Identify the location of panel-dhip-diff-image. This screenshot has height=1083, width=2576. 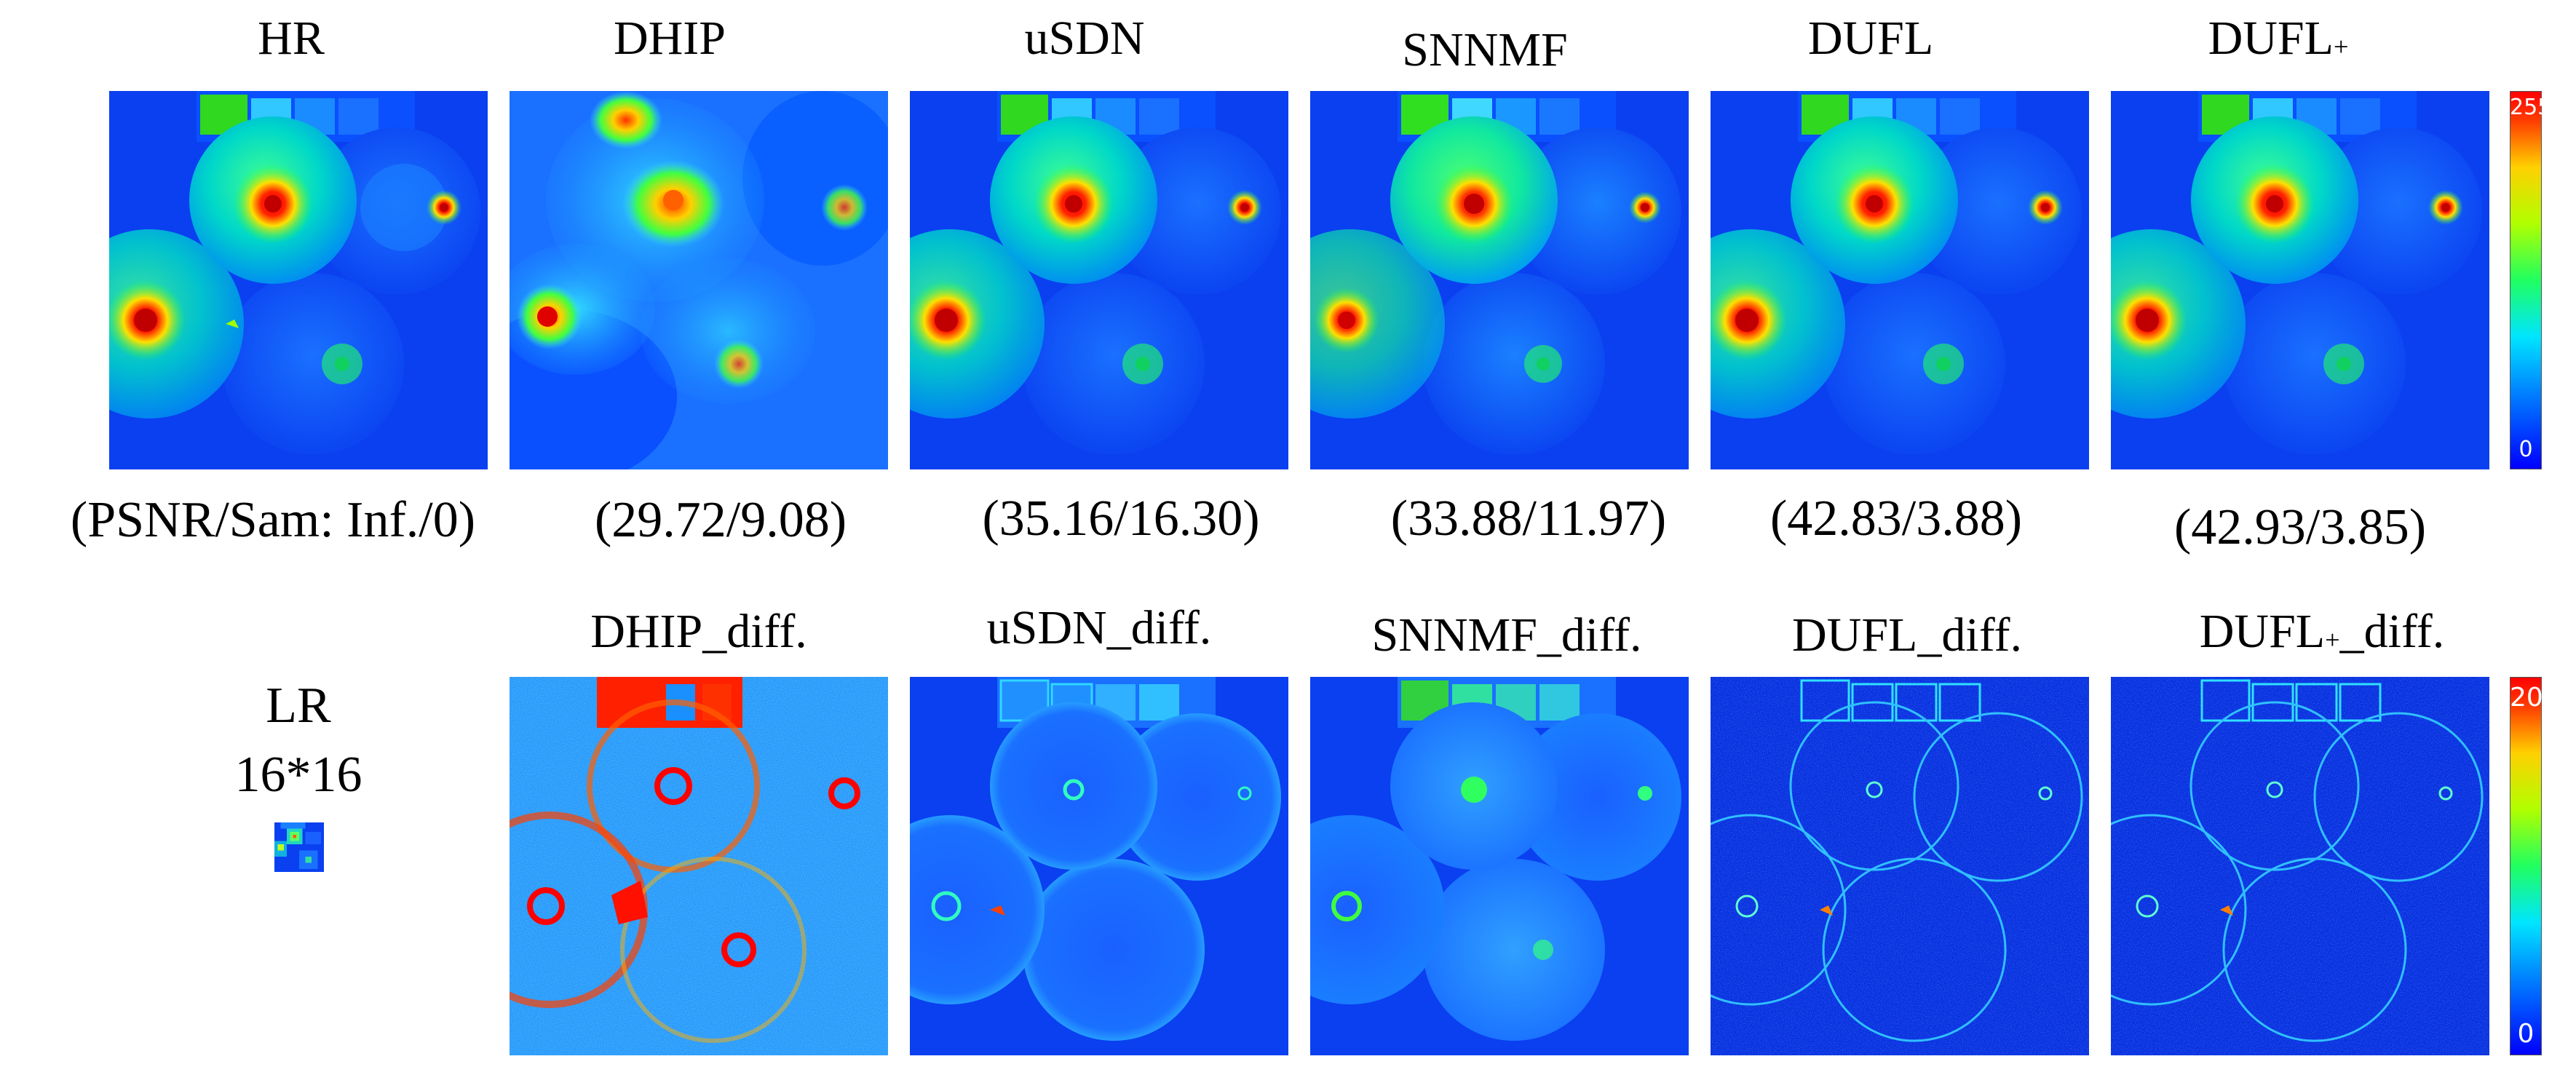
(699, 866).